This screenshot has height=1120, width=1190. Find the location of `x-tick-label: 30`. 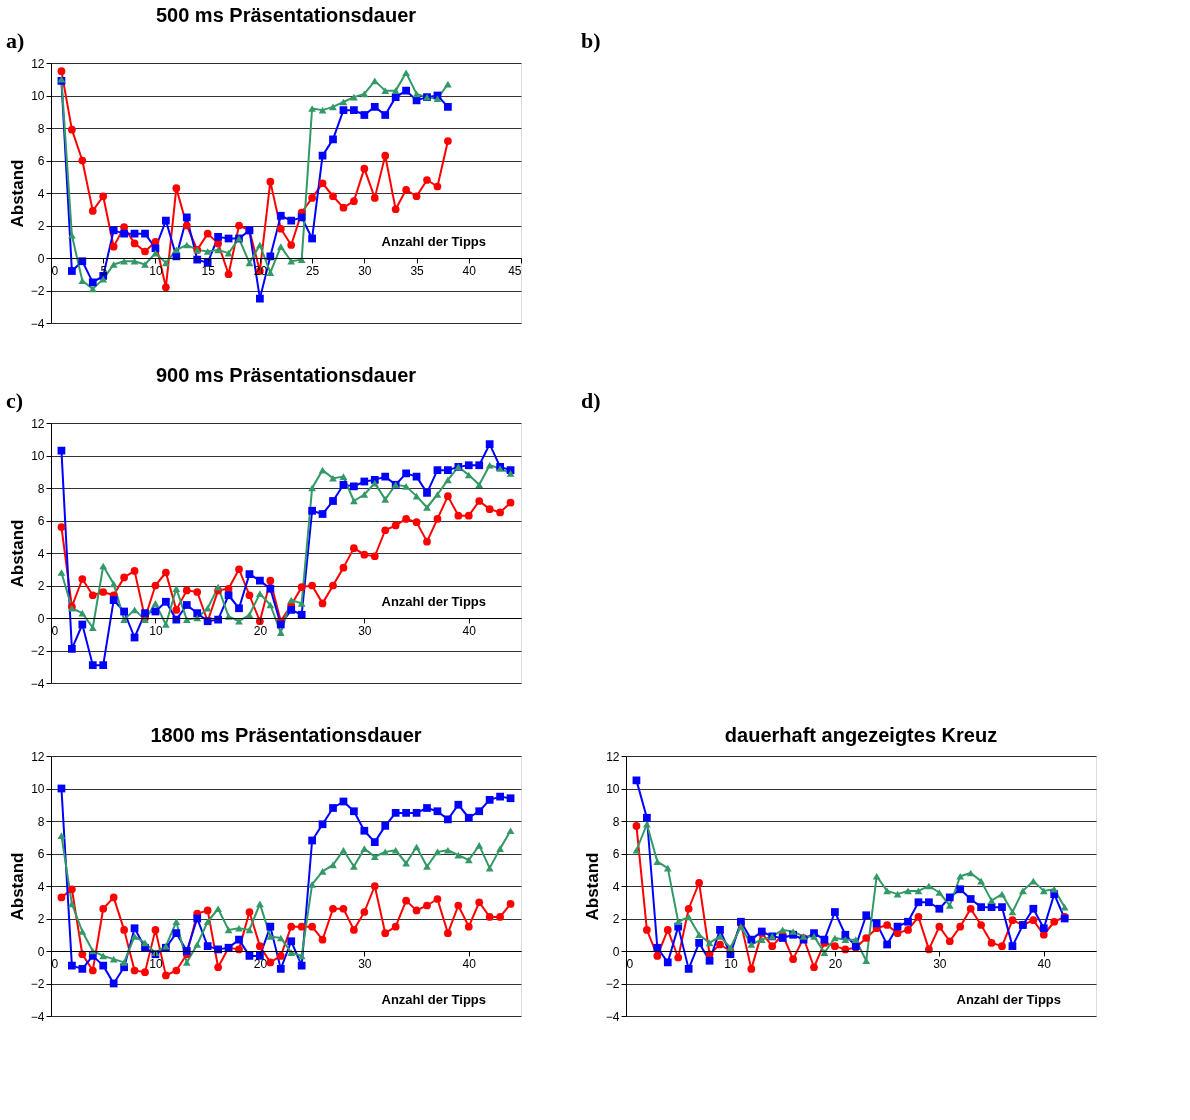

x-tick-label: 30 is located at coordinates (365, 963).